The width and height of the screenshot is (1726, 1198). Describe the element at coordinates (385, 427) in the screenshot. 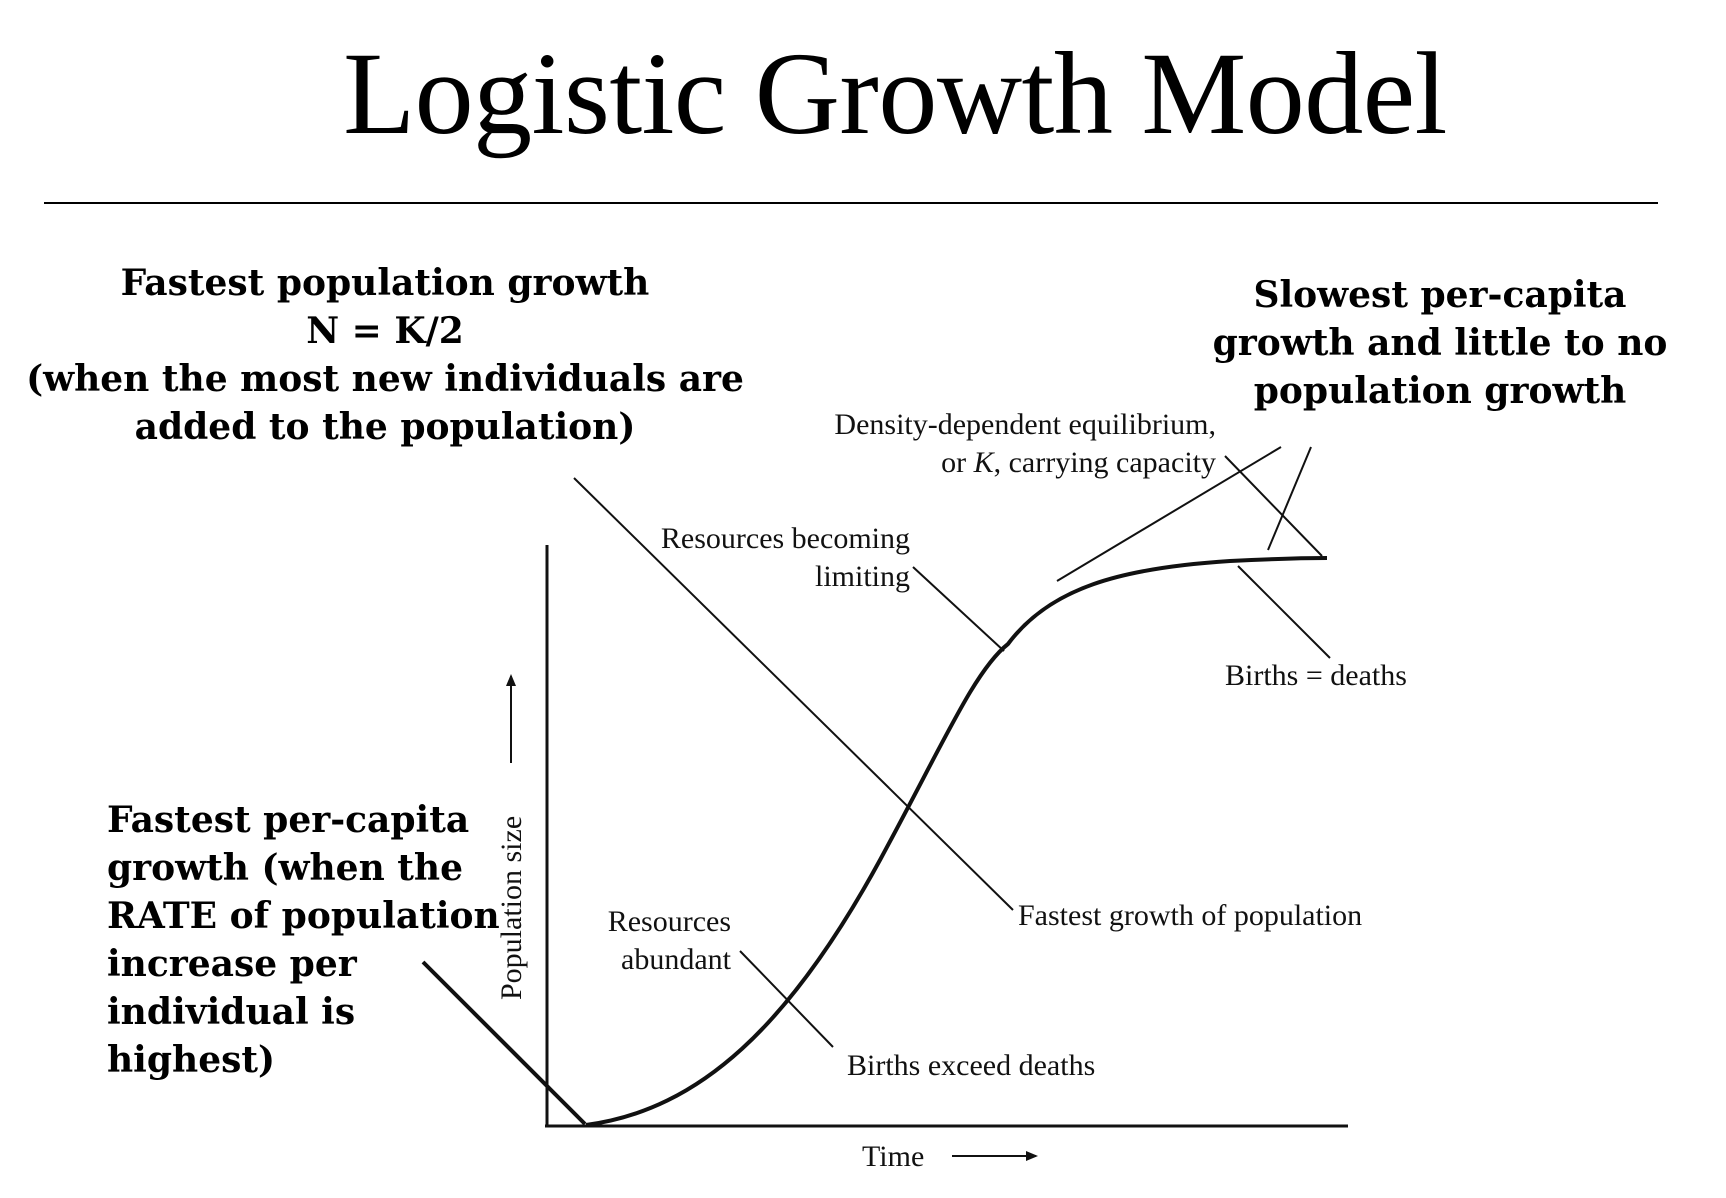

I see `callout-line: added to the population)` at that location.